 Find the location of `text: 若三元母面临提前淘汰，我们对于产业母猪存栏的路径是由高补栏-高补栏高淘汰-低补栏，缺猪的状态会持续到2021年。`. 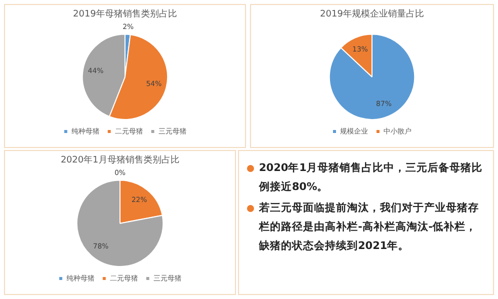

text: 若三元母面临提前淘汰，我们对于产业母猪存栏的路径是由高补栏-高补栏高淘汰-低补栏，缺猪的状态会持续到2021年。 is located at coordinates (369, 227).